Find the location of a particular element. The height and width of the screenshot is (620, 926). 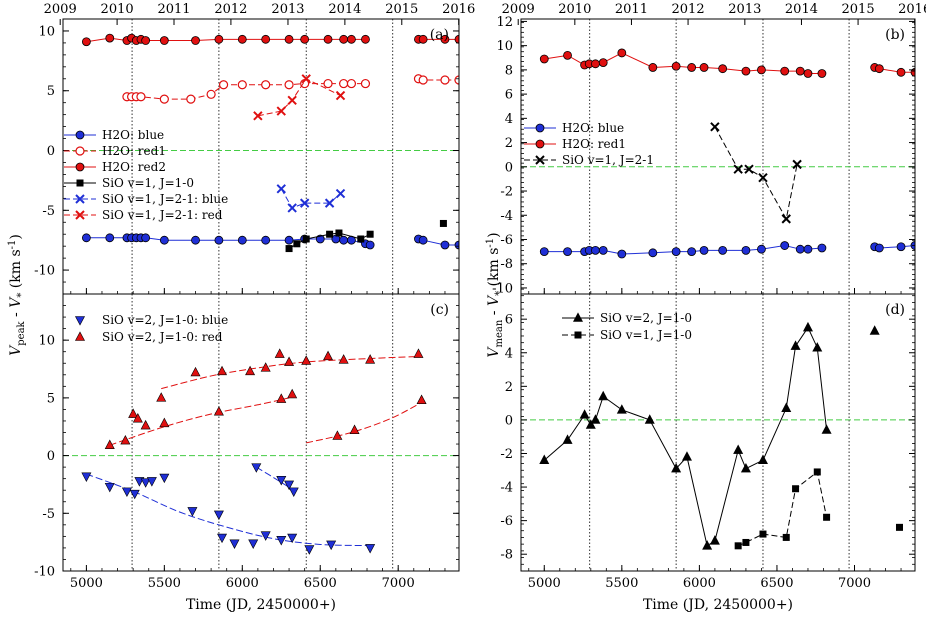

y-axis-label-right: Vmean - V* (km s-1) is located at coordinates (495, 294).